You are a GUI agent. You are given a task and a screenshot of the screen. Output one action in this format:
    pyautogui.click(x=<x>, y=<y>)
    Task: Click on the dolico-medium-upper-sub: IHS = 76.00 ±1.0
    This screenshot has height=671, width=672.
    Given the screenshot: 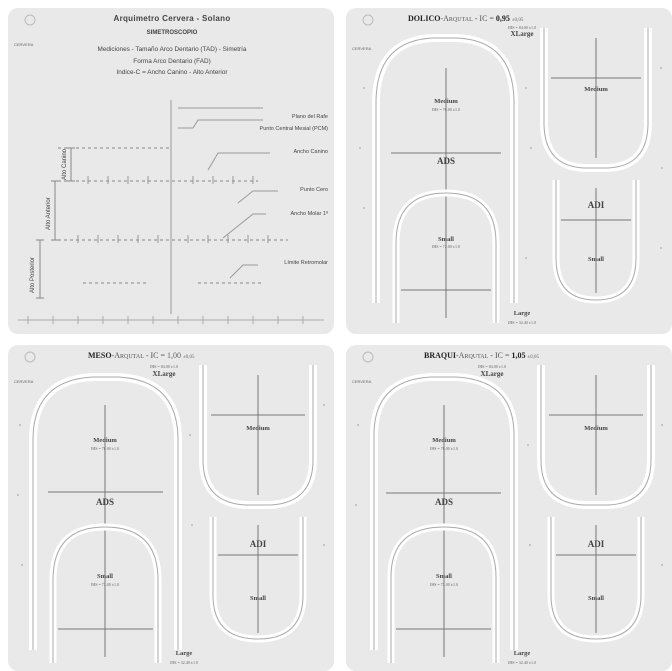 What is the action you would take?
    pyautogui.click(x=446, y=109)
    